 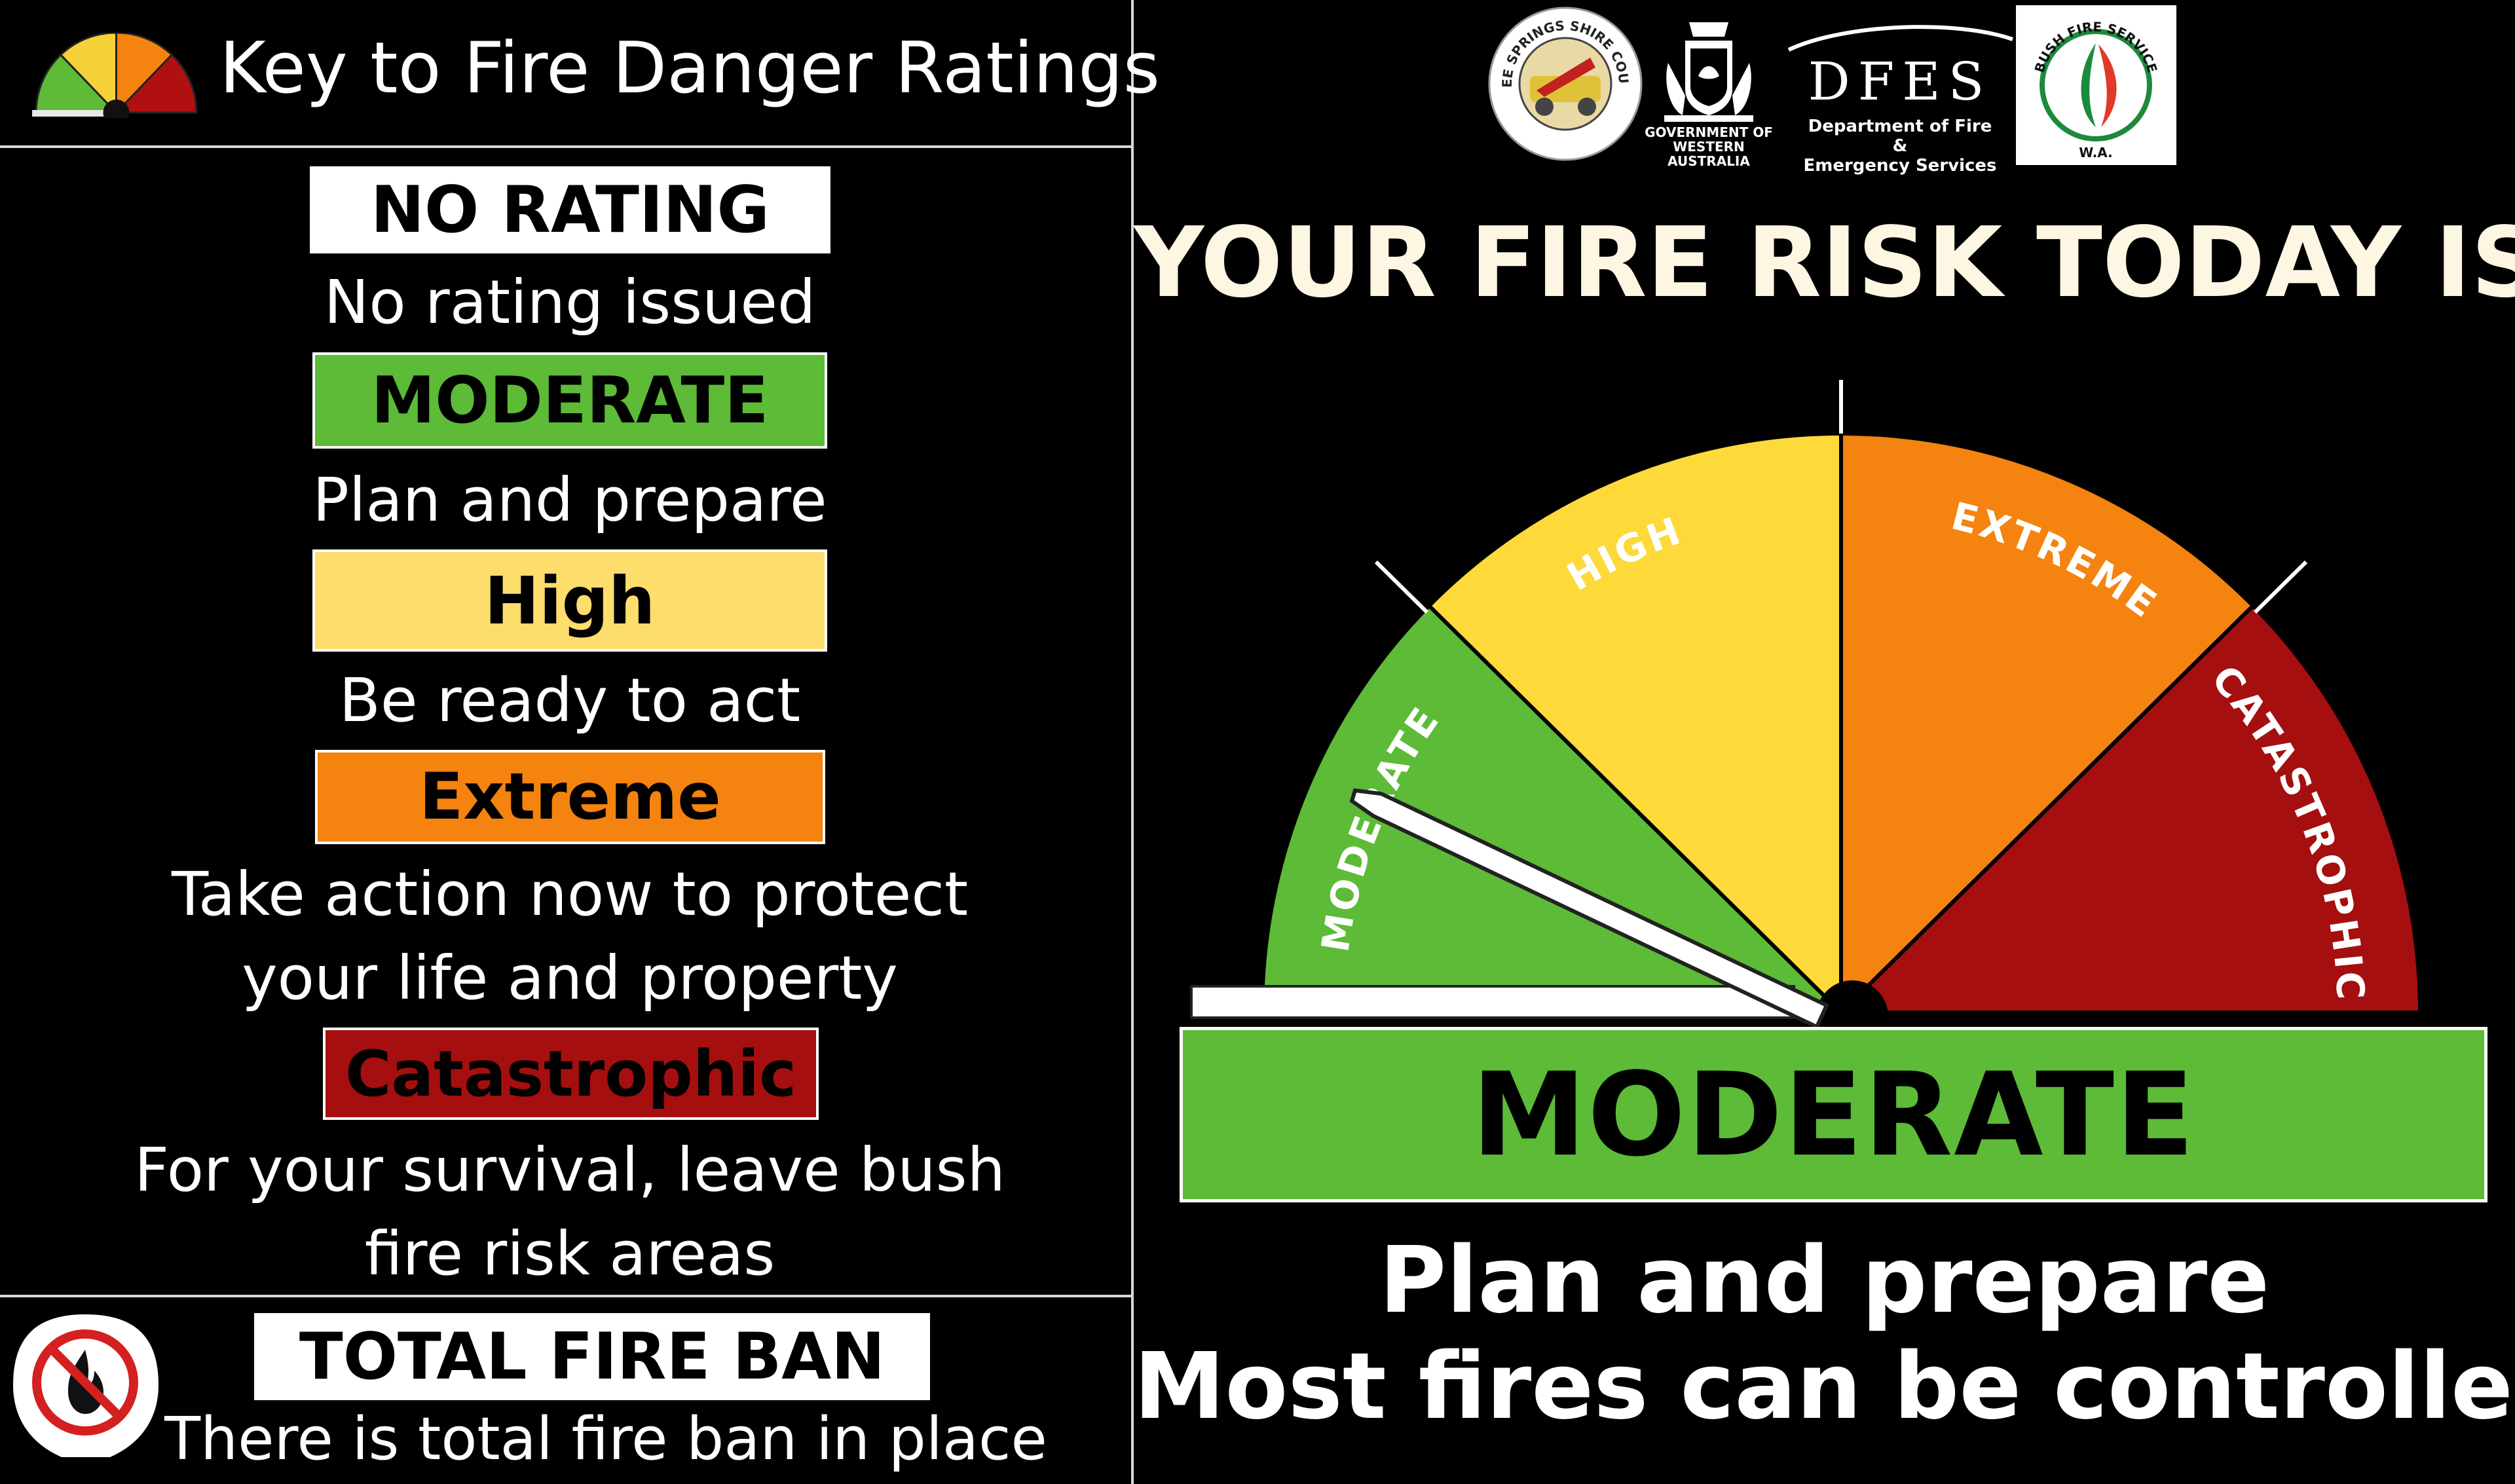 What do you see at coordinates (689, 68) in the screenshot?
I see `key-title: Key to Fire Danger Ratings` at bounding box center [689, 68].